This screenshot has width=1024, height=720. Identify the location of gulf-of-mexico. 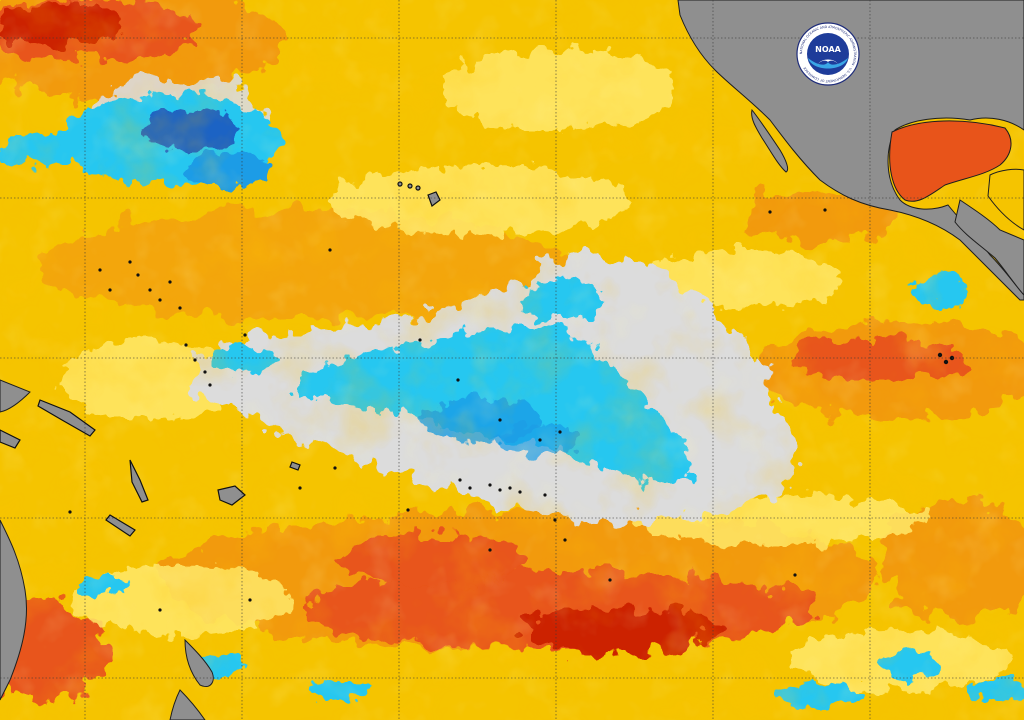
(950, 161).